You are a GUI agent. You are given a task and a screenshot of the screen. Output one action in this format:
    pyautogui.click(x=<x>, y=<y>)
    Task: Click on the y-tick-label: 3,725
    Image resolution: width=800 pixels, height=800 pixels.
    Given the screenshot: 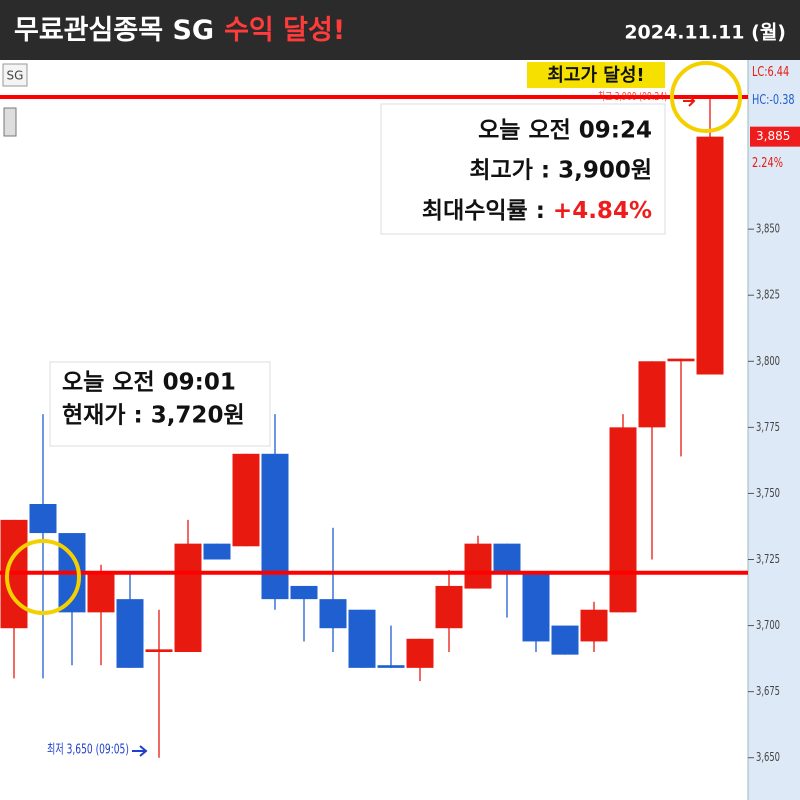 What is the action you would take?
    pyautogui.click(x=768, y=560)
    